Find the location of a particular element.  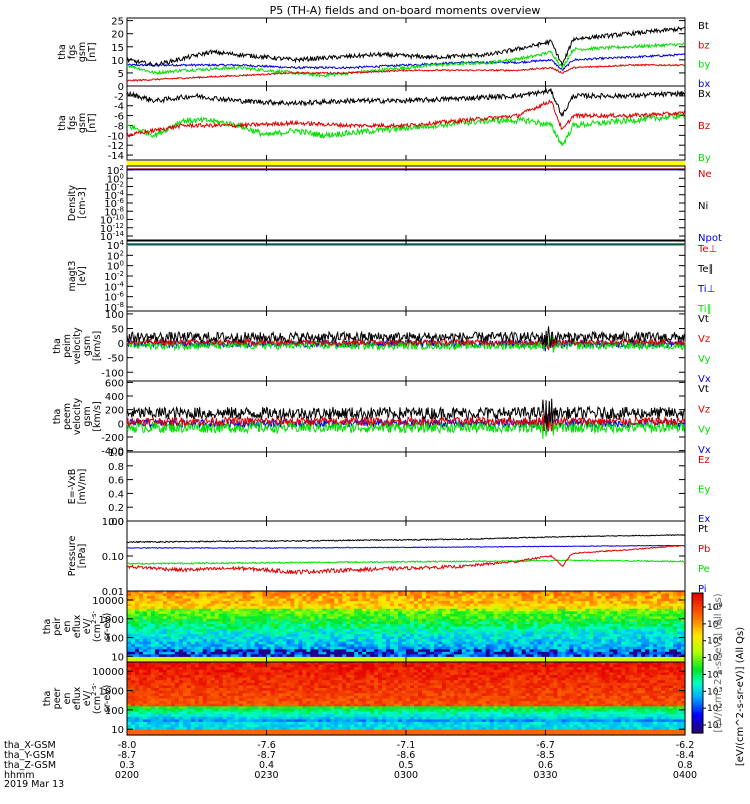

legend-te⊥: Te⊥ is located at coordinates (707, 249).